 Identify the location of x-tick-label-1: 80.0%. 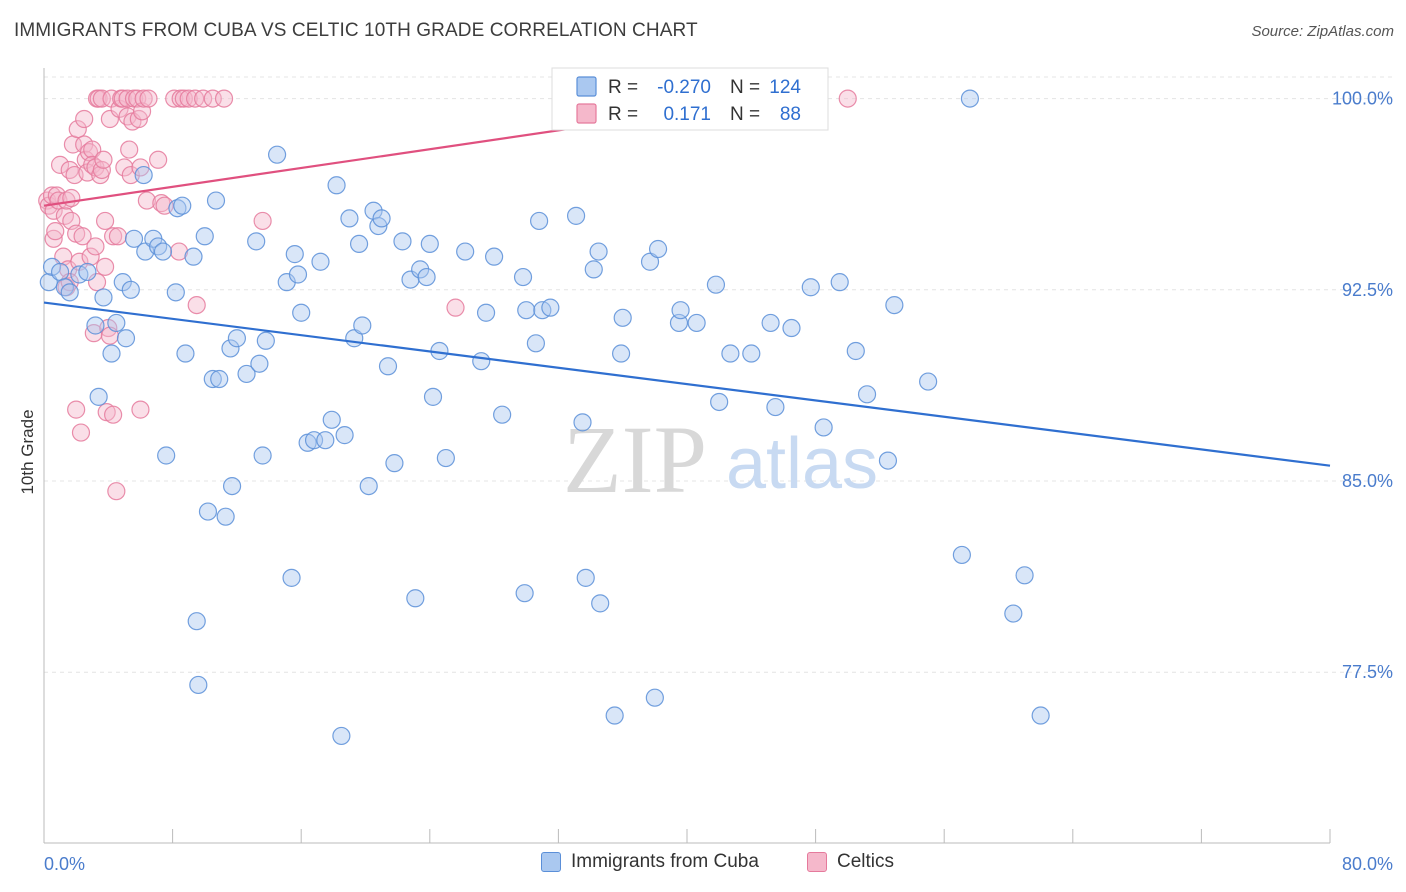
(1367, 864).